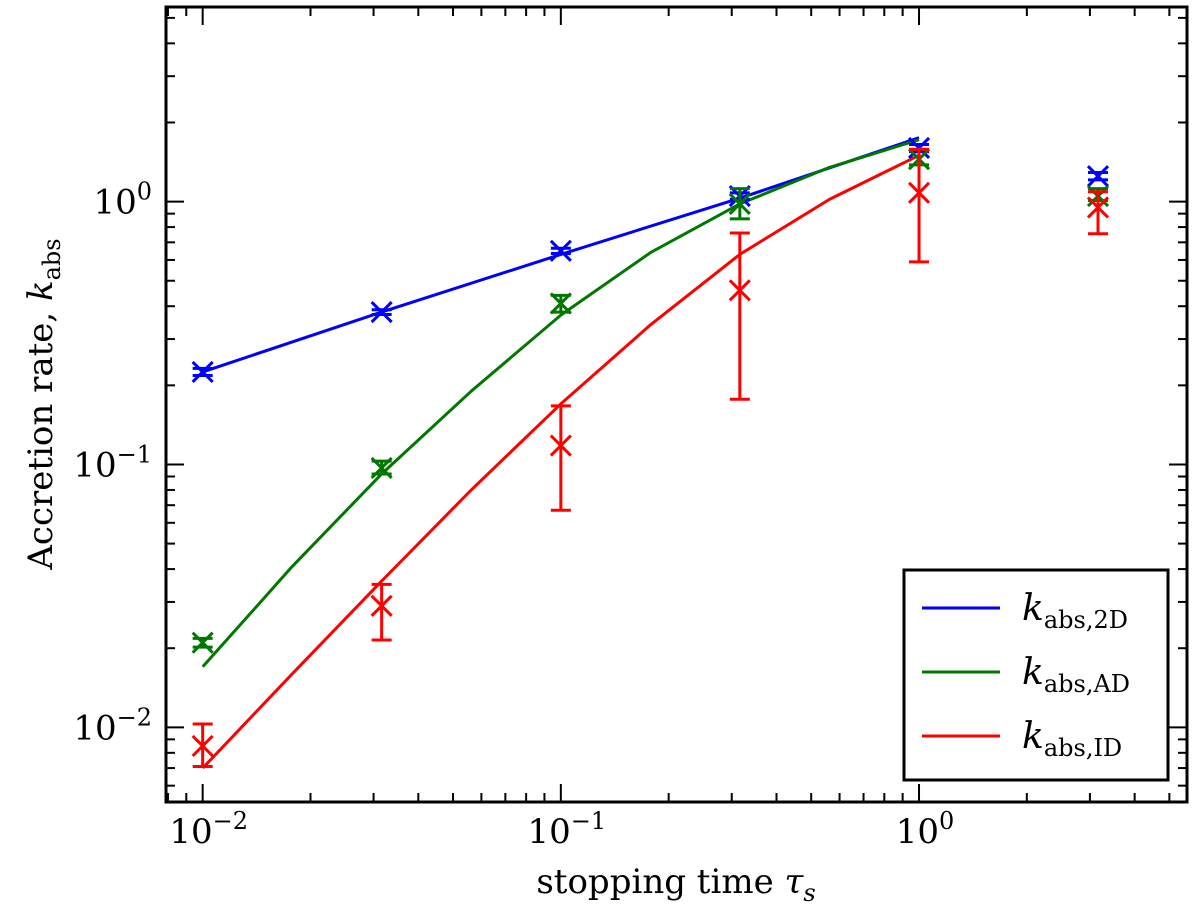 The width and height of the screenshot is (1200, 917). What do you see at coordinates (1072, 739) in the screenshot?
I see `legend-label-id: kabs,ID` at bounding box center [1072, 739].